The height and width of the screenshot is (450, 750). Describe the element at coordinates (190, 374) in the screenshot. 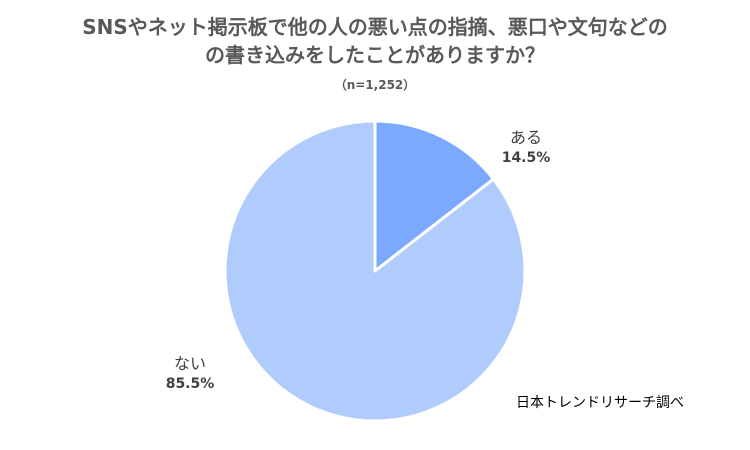

I see `slice-label-nai: ない 85.5%` at that location.